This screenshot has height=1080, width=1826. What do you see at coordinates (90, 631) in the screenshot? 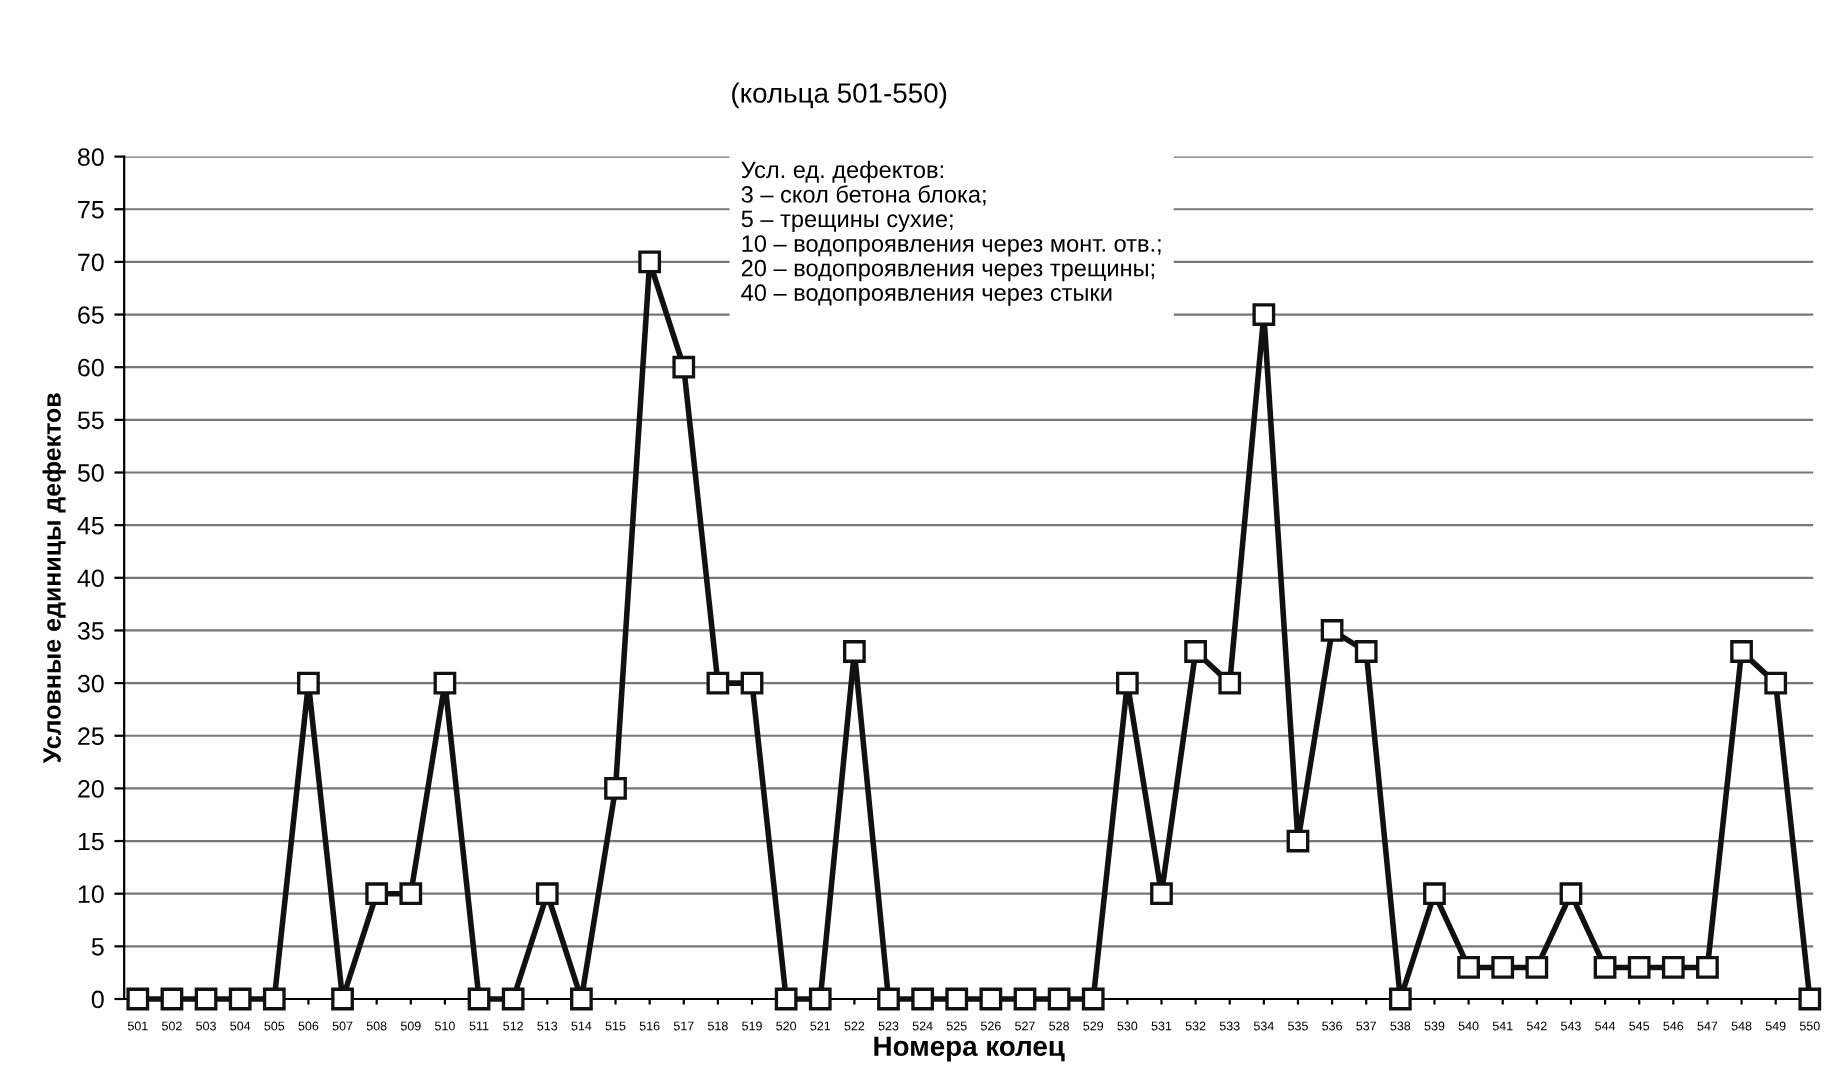
I see `y-tick-label: 35` at bounding box center [90, 631].